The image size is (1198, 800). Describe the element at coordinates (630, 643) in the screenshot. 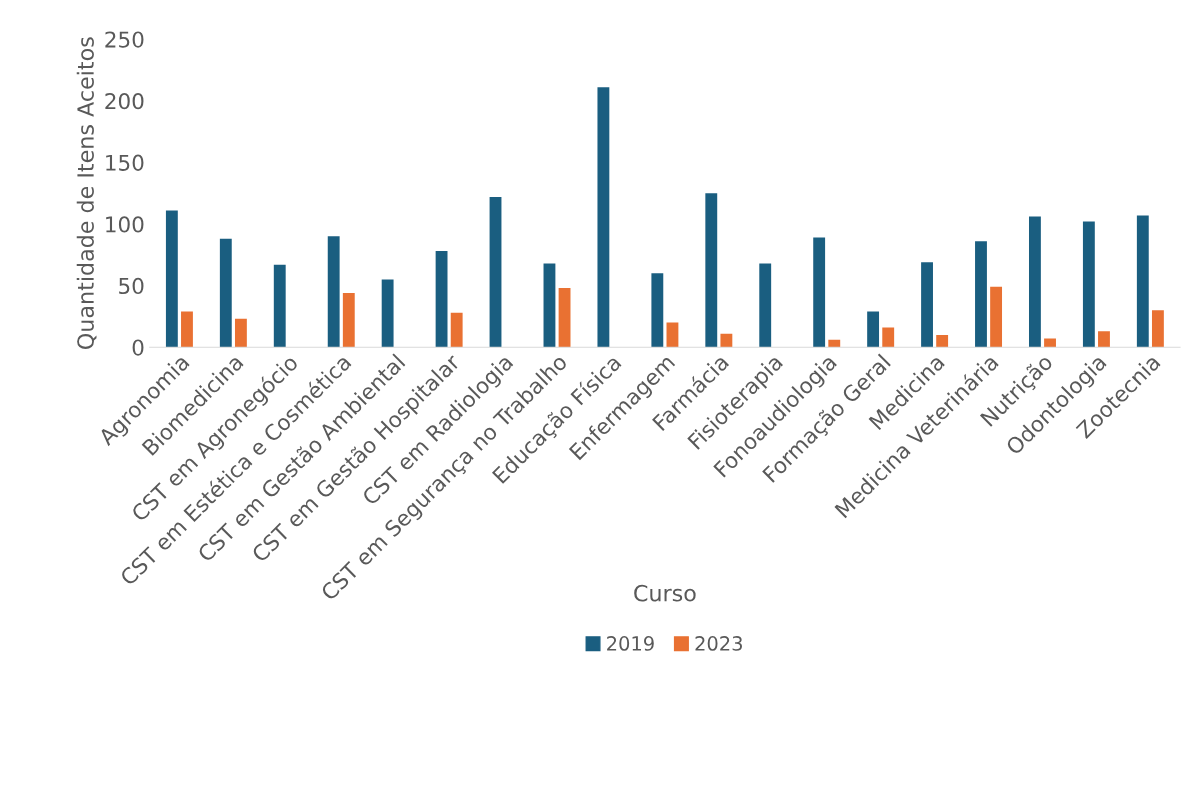

I see `legend-label: 2019` at that location.